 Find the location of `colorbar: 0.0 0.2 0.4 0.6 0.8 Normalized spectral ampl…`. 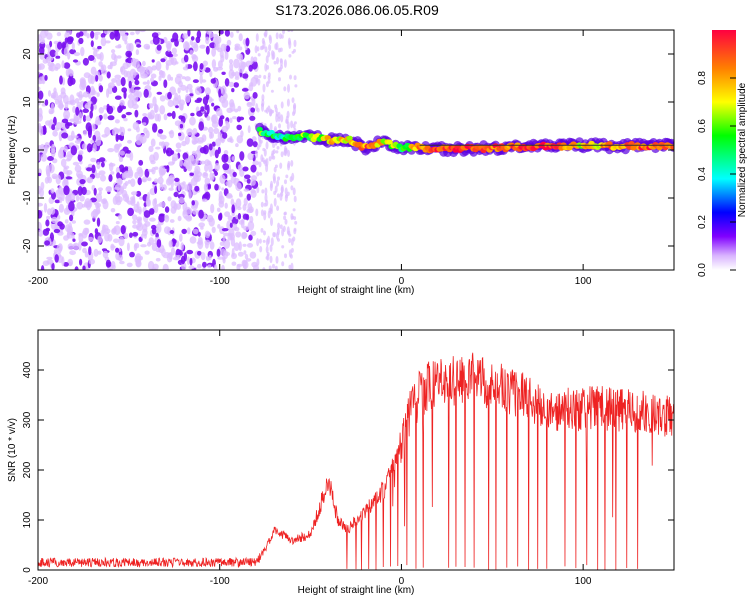

colorbar: 0.0 0.2 0.4 0.6 0.8 Normalized spectral ampl… is located at coordinates (722, 153).